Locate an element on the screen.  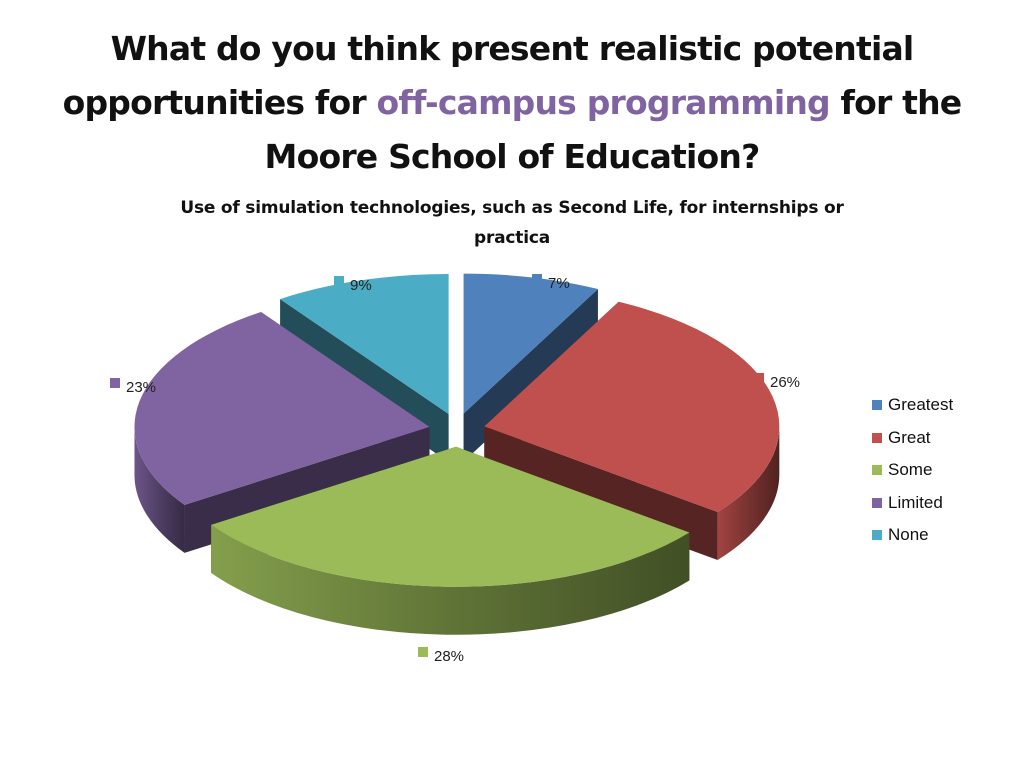
legend-item-none: None is located at coordinates (912, 535).